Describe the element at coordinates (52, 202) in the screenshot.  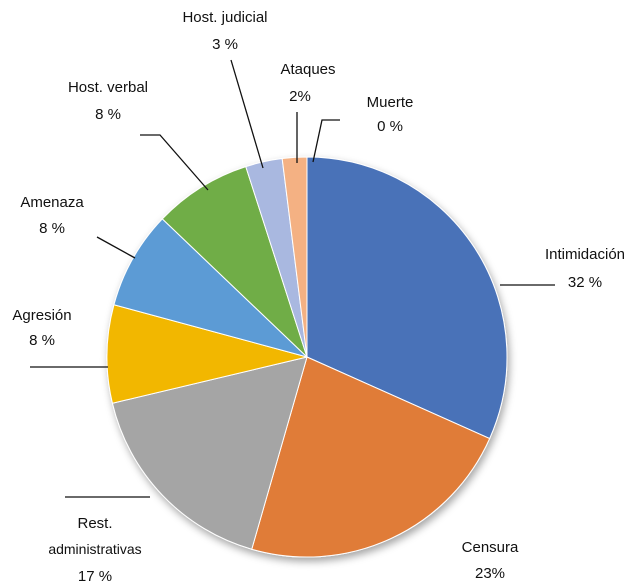
I see `category-label: Amenaza` at that location.